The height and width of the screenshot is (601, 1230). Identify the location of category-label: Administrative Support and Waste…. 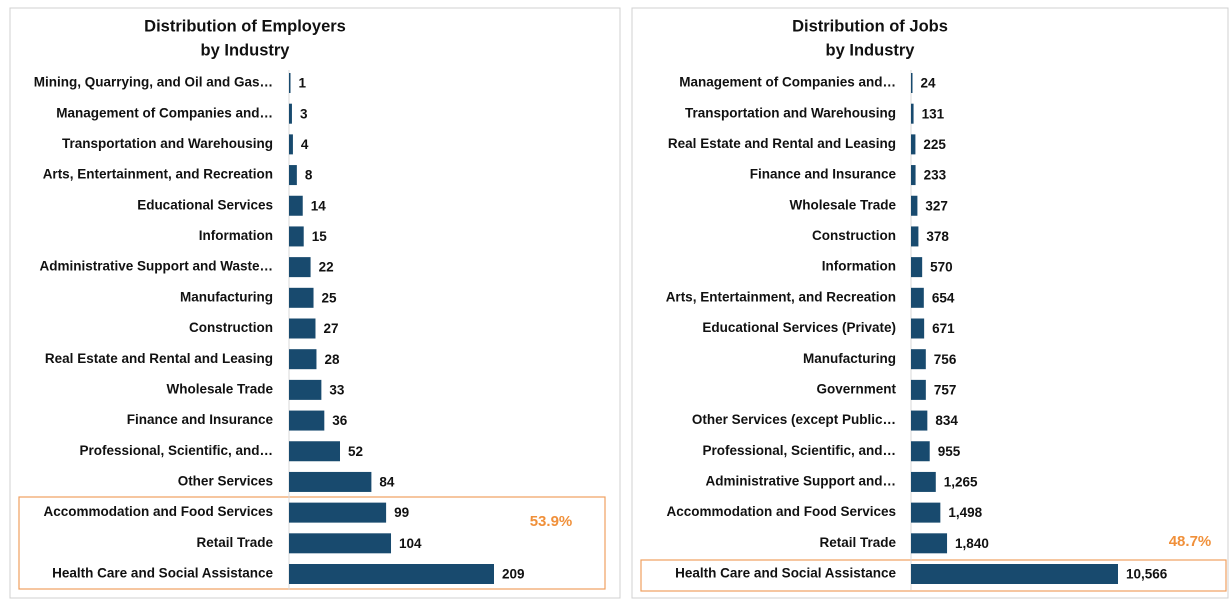
(156, 266).